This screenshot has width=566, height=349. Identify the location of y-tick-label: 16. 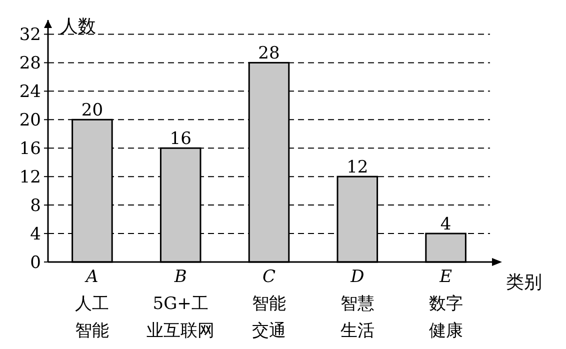
(30, 149).